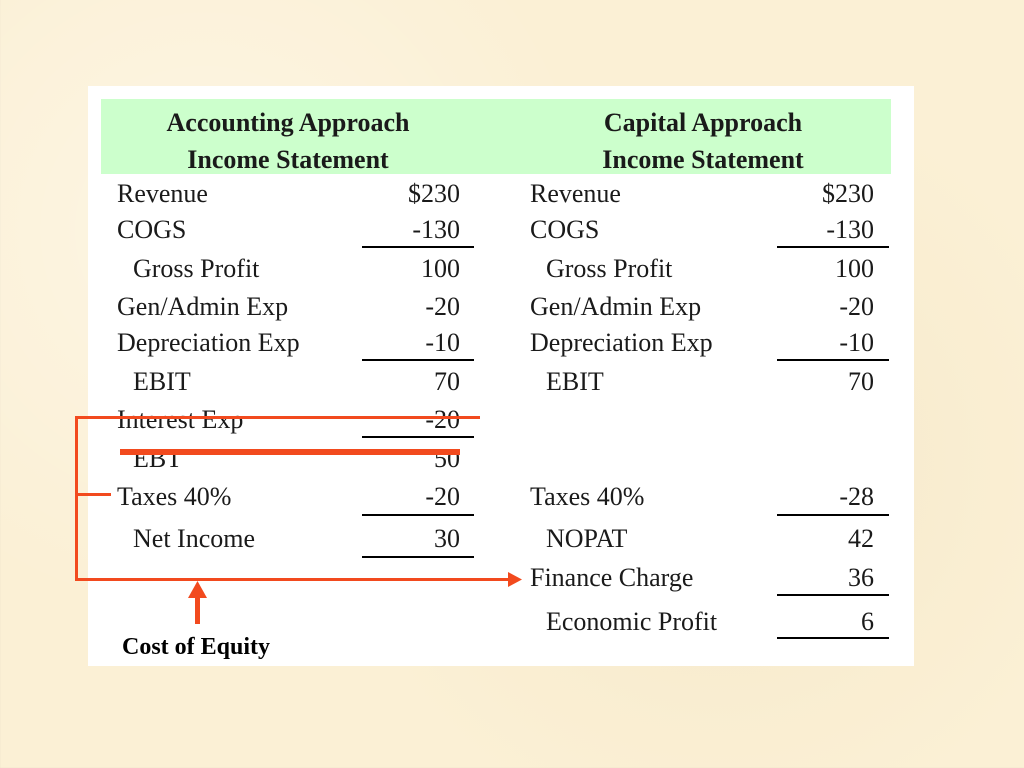 This screenshot has width=1024, height=768. What do you see at coordinates (194, 538) in the screenshot?
I see `acc-row-label: Net Income` at bounding box center [194, 538].